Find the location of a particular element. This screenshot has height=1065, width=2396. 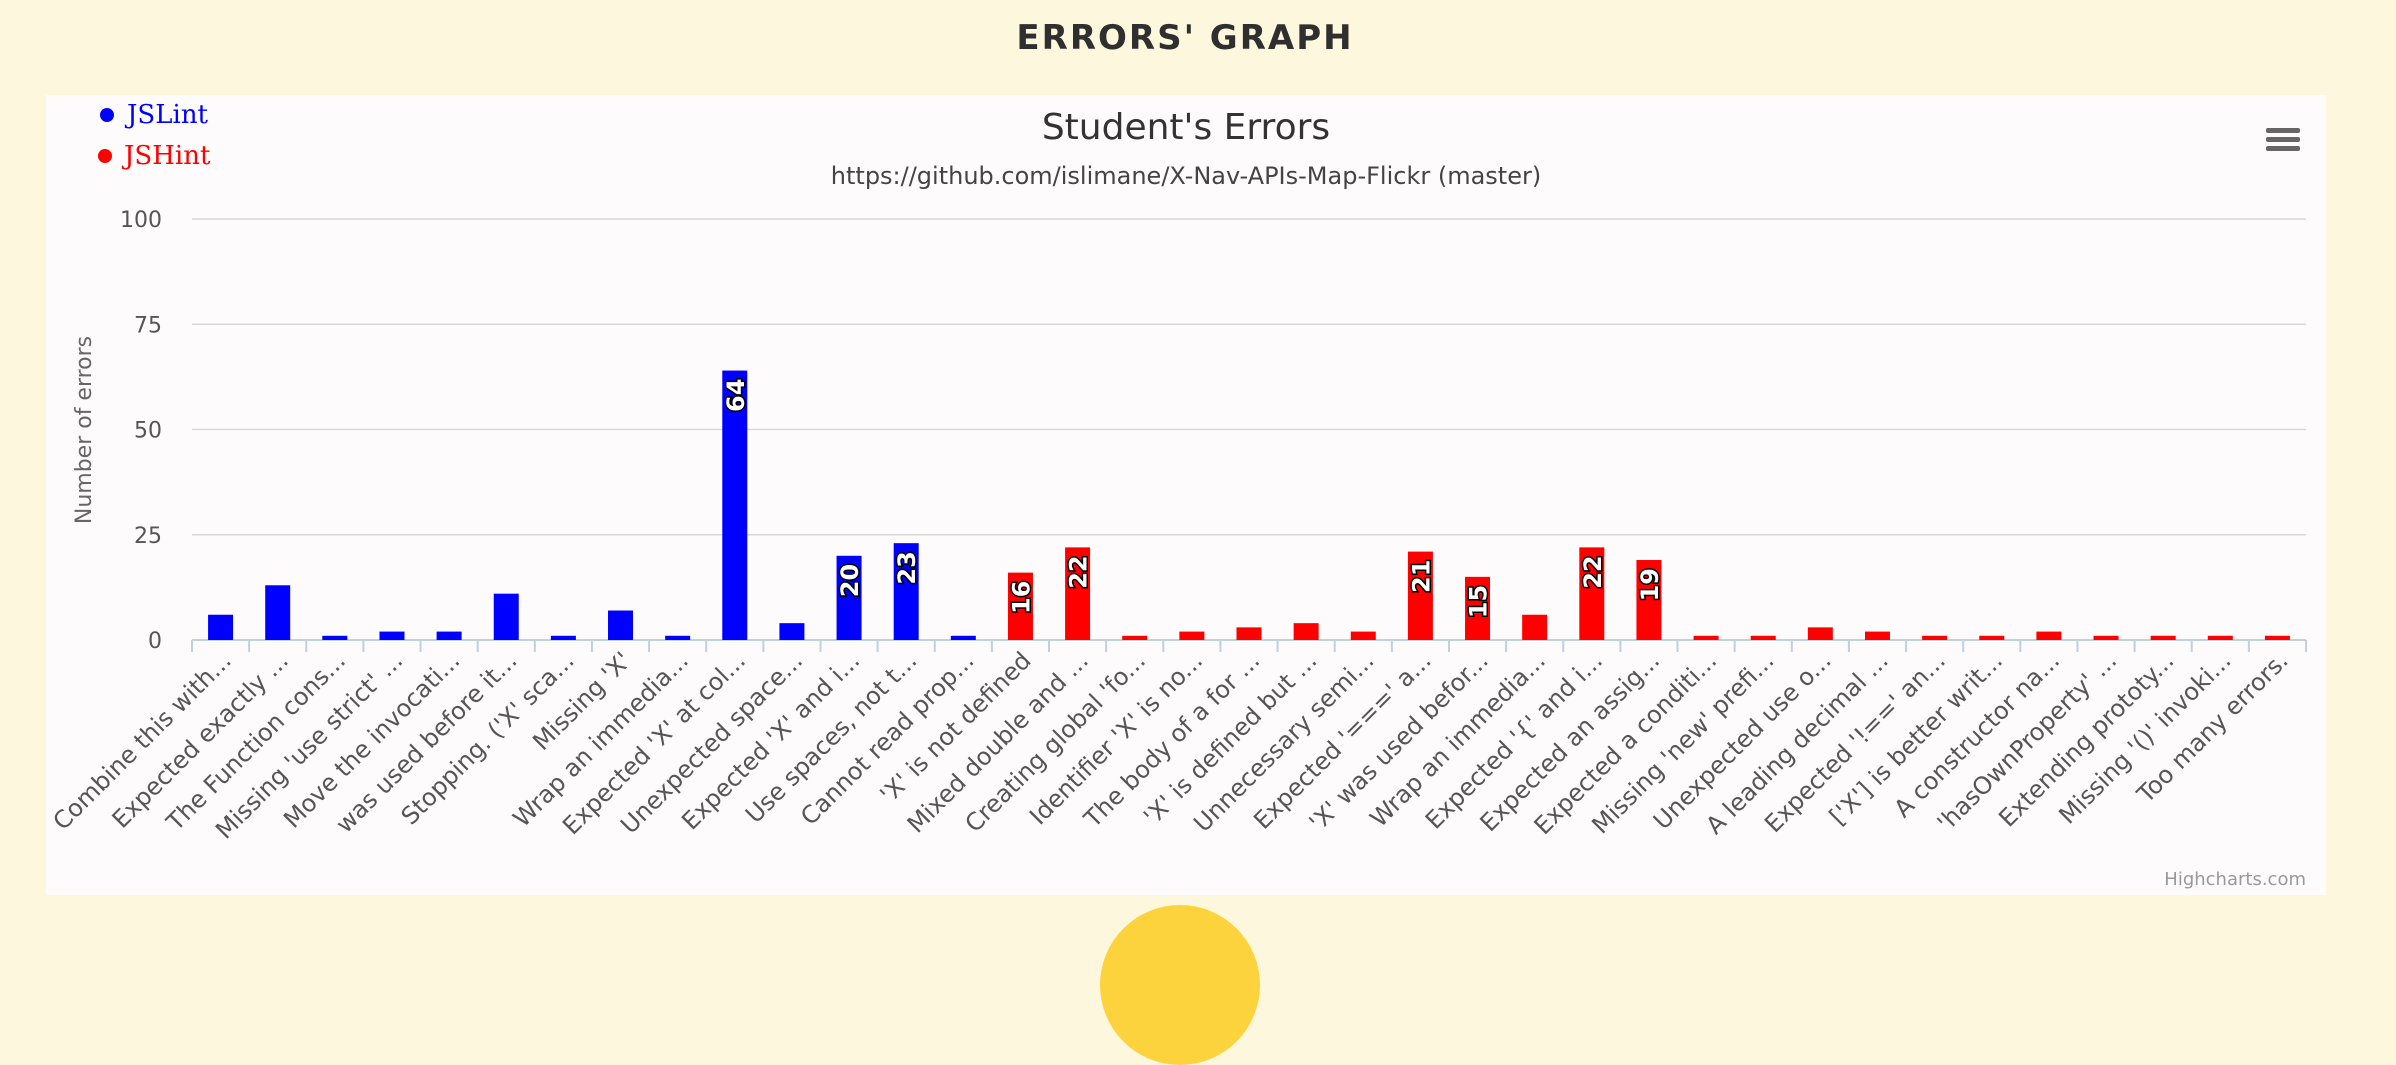

data-label: 16 is located at coordinates (1021, 597).